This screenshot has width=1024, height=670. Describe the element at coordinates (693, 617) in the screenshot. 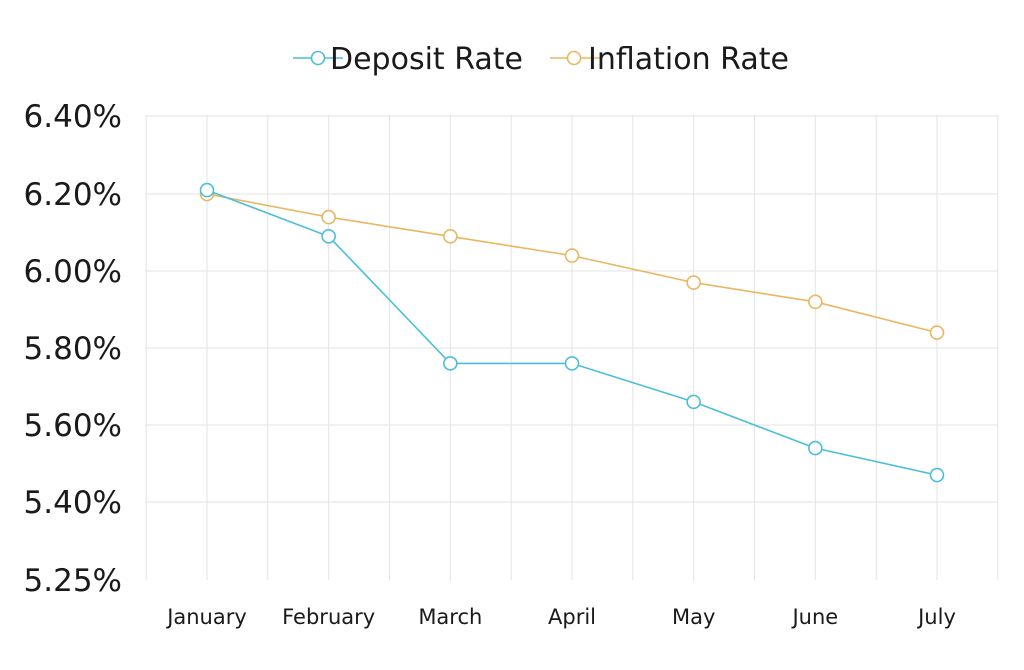

I see `x-tick-label: May` at that location.